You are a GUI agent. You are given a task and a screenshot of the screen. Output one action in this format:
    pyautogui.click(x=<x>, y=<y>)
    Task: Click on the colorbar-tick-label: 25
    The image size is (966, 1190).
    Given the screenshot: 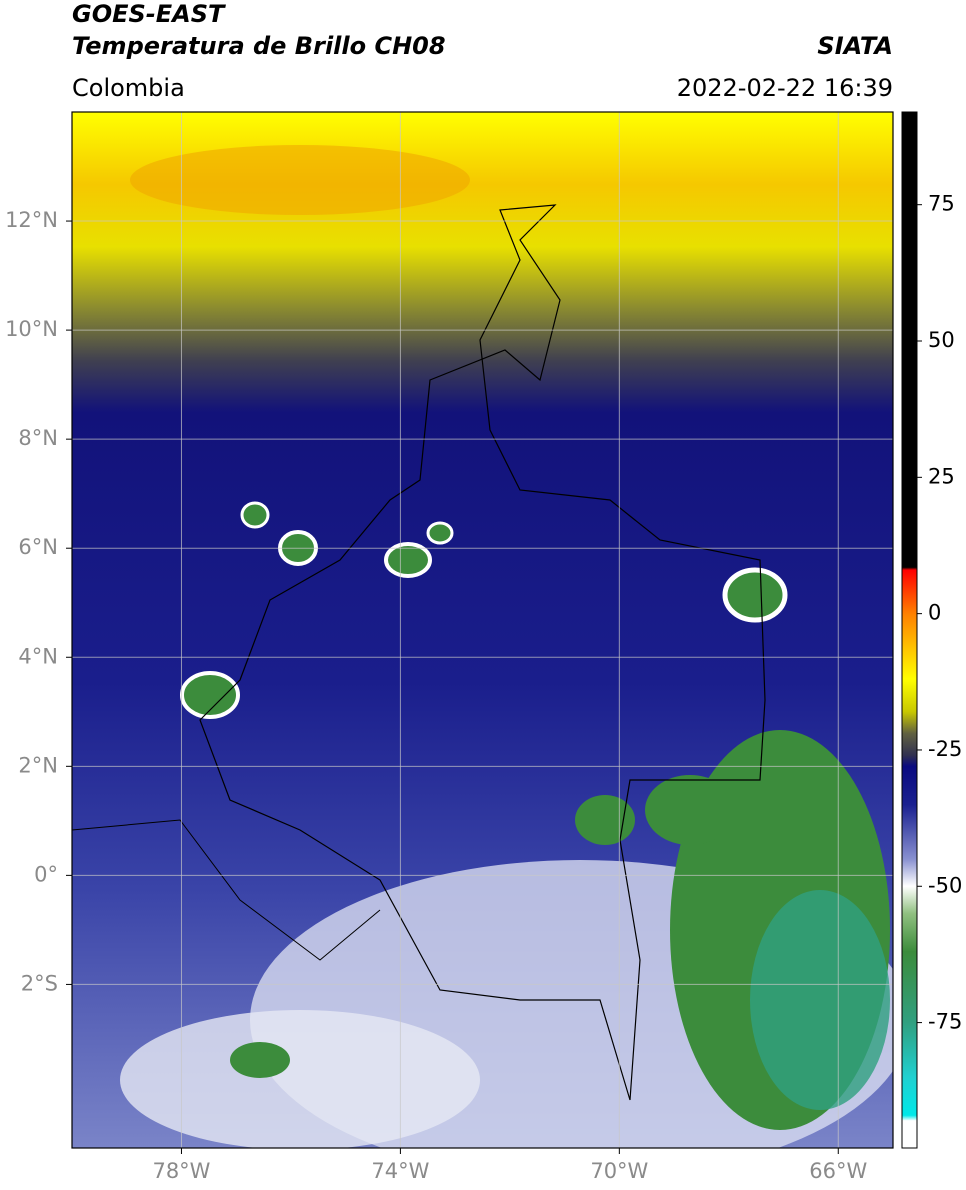 What is the action you would take?
    pyautogui.click(x=941, y=476)
    